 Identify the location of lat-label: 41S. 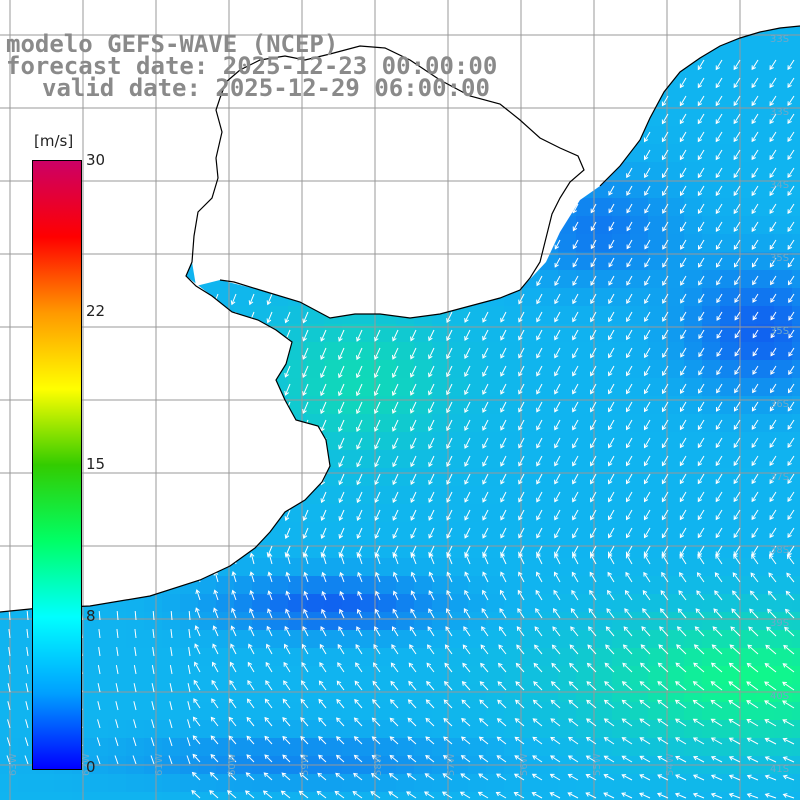
(779, 769).